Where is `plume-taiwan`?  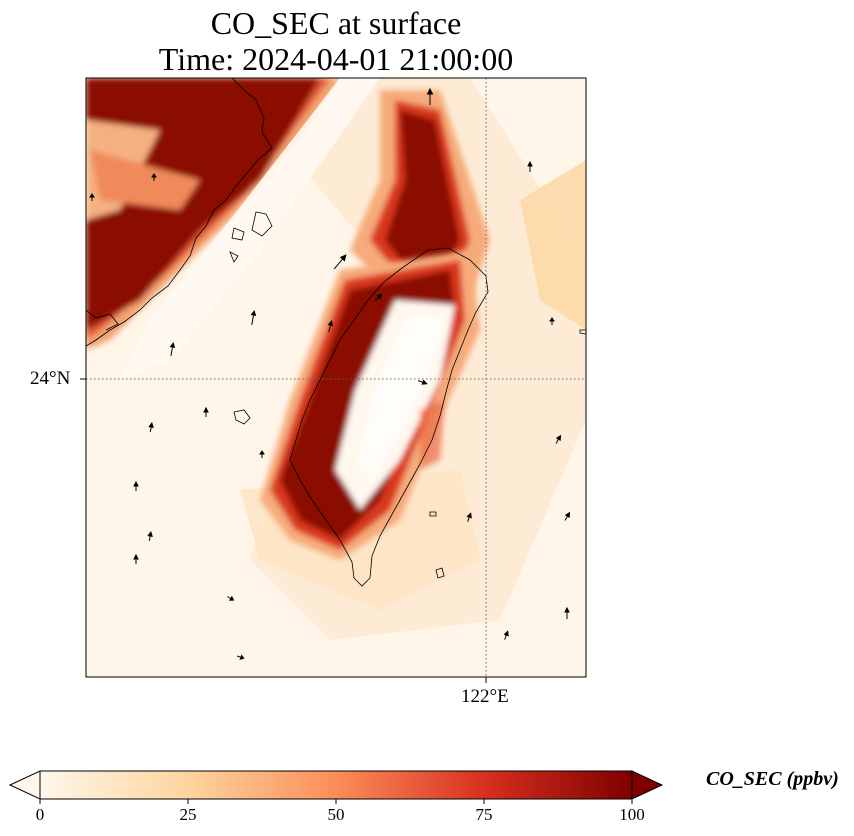
plume-taiwan is located at coordinates (370, 405).